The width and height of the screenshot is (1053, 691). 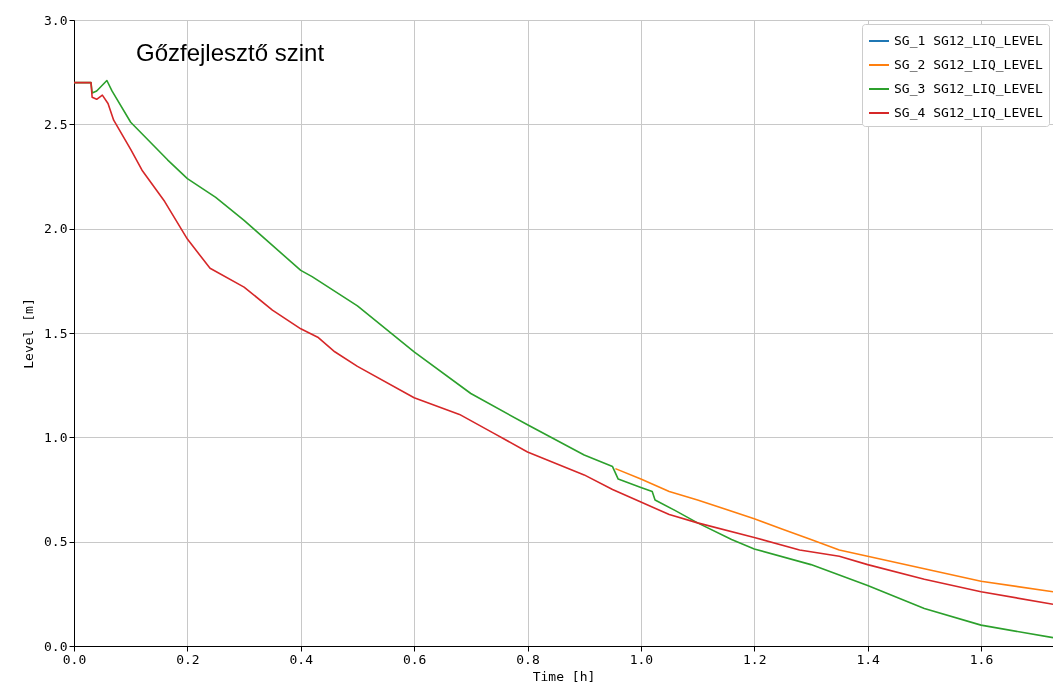 I want to click on x-tick-label: 1.6, so click(x=981, y=659).